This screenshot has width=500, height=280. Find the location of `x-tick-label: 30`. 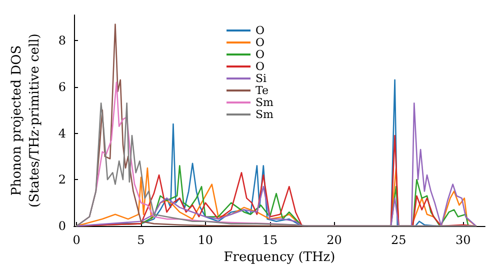

x-tick-label: 30 is located at coordinates (463, 240).